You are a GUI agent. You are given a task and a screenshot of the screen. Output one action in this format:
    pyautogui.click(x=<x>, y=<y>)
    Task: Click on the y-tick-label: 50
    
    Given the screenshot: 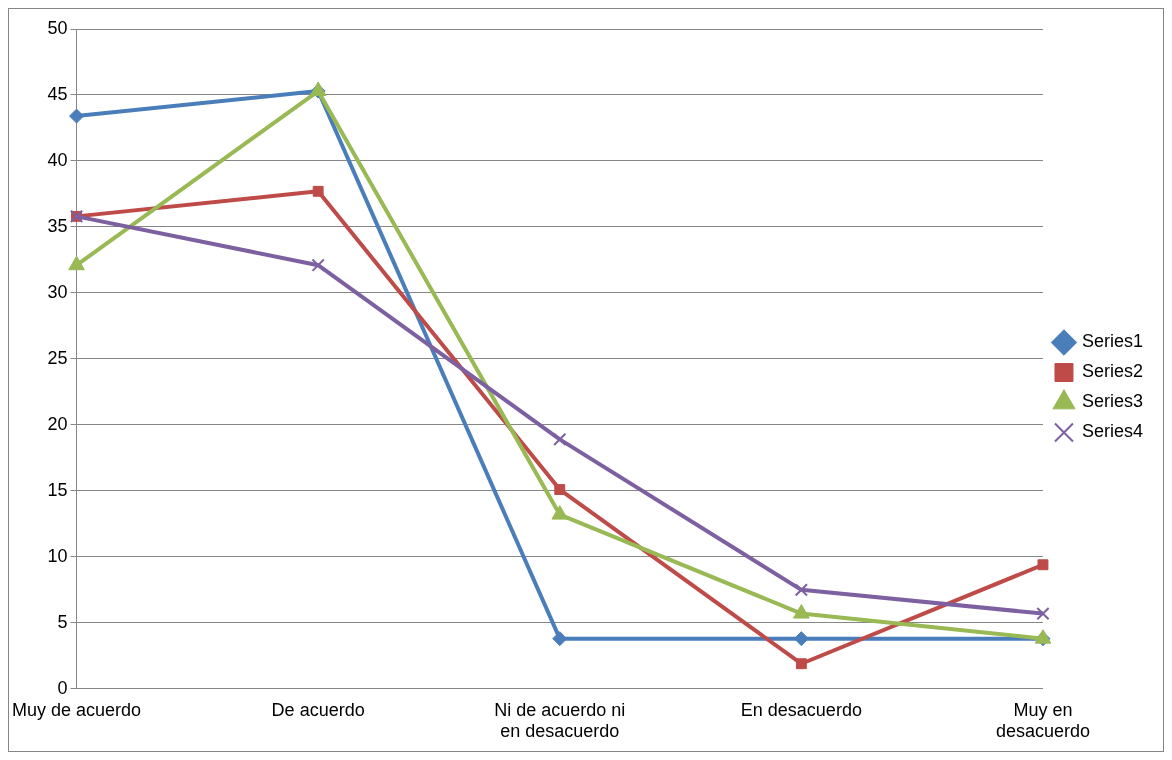 What is the action you would take?
    pyautogui.click(x=57, y=27)
    